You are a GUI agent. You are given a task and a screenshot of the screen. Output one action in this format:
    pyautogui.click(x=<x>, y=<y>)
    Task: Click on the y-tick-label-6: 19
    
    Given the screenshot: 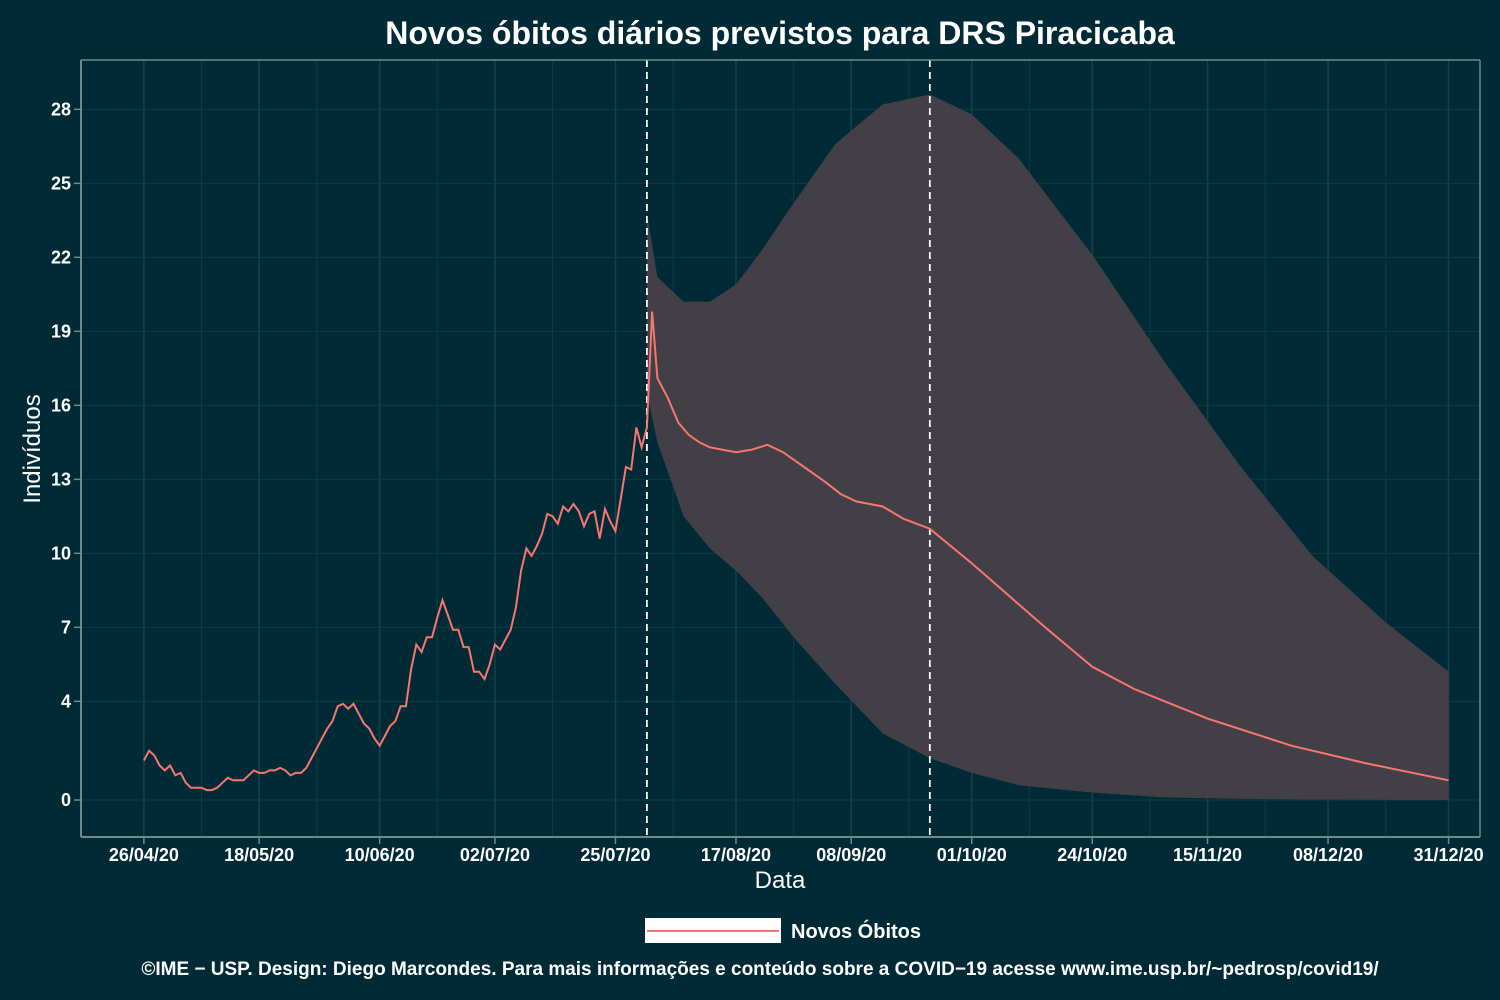 What is the action you would take?
    pyautogui.click(x=61, y=331)
    